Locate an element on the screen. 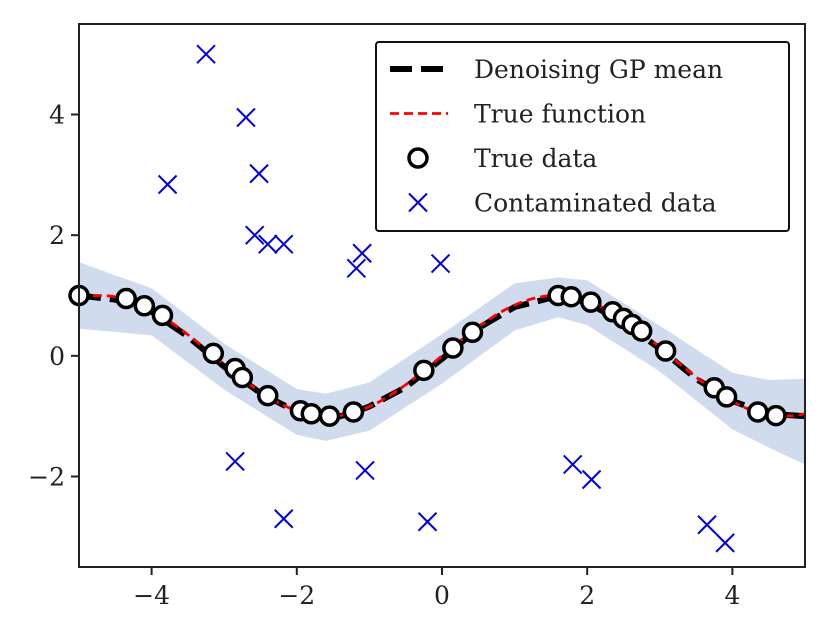  legend-label: Contaminated data is located at coordinates (595, 203).